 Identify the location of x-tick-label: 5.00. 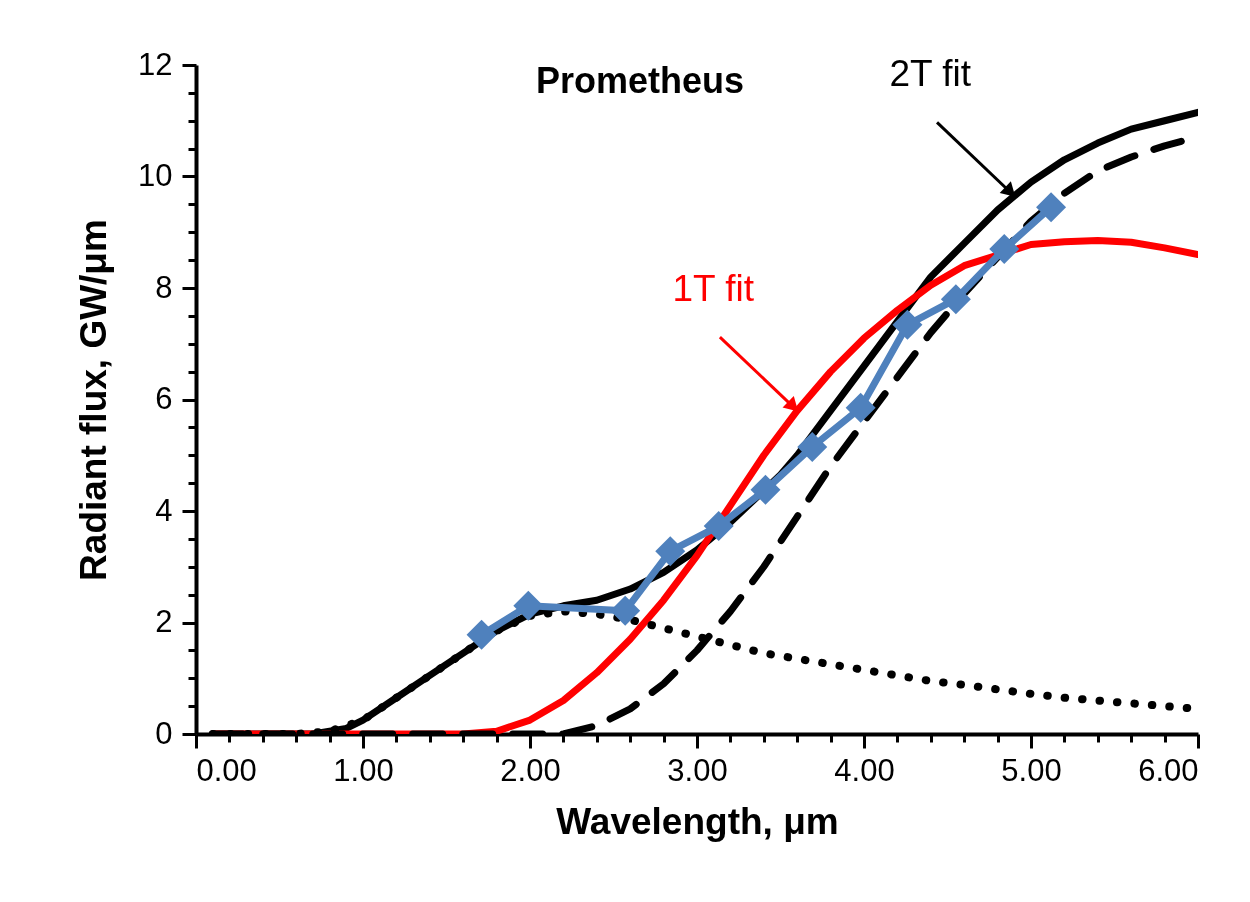
(1031, 770).